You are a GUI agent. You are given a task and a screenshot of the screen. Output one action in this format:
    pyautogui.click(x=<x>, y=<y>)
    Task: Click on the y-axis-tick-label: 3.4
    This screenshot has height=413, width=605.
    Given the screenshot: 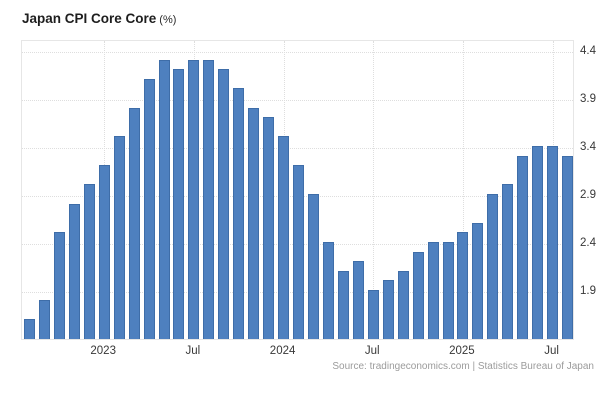 What is the action you would take?
    pyautogui.click(x=588, y=147)
    